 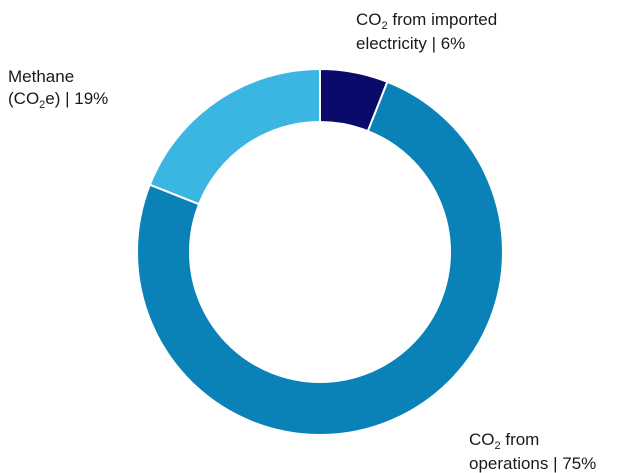 I want to click on label-operations: CO2 from operations | 75%, so click(x=532, y=451).